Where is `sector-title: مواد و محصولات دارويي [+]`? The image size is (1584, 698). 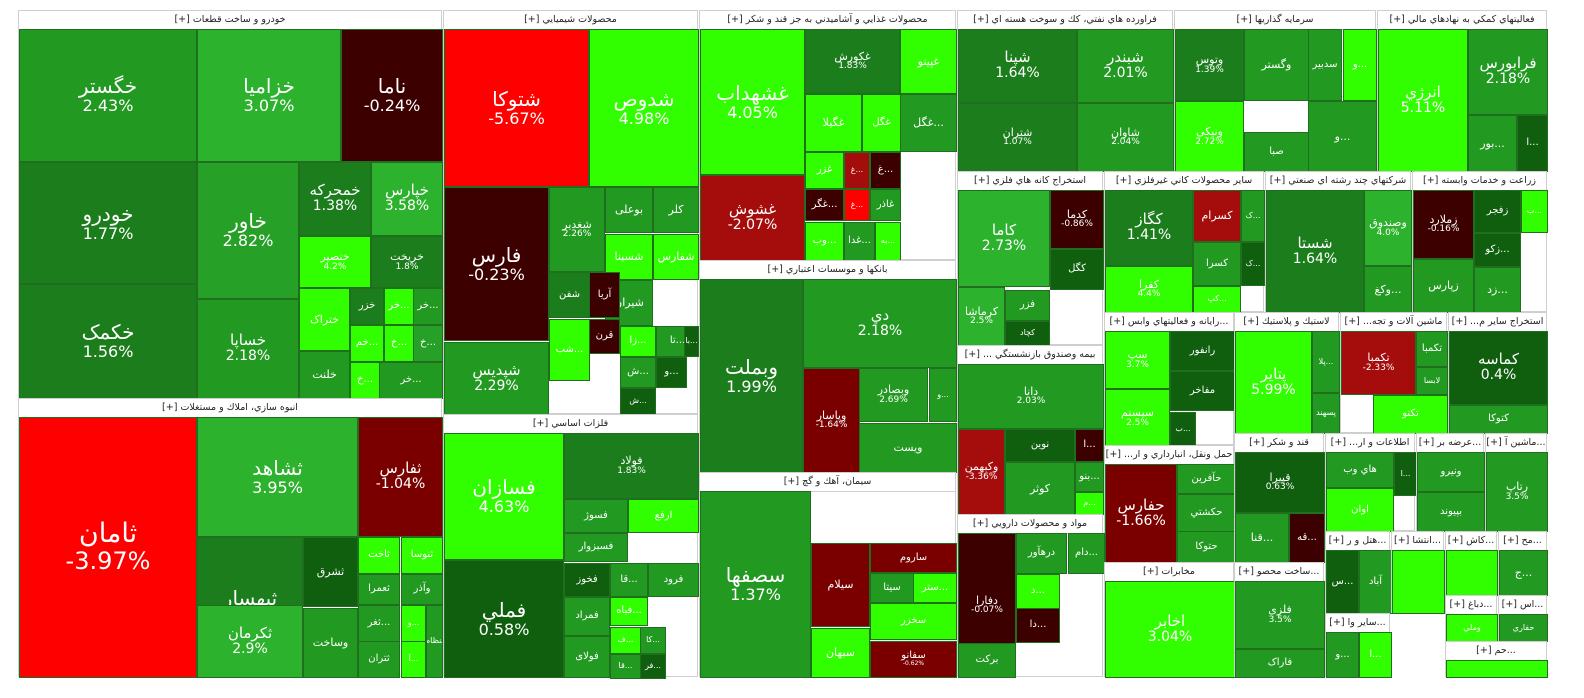
sector-title: مواد و محصولات دارويي [+] is located at coordinates (1030, 524).